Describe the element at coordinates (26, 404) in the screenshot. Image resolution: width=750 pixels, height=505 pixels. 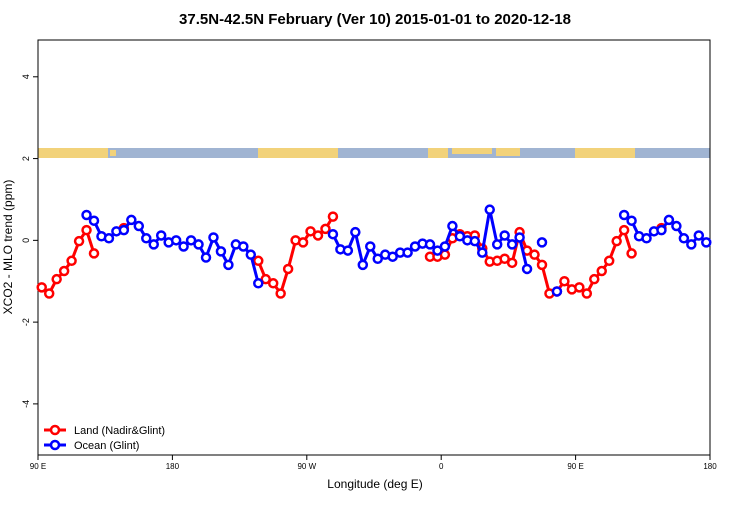
I see `y-tick-label: -4` at that location.